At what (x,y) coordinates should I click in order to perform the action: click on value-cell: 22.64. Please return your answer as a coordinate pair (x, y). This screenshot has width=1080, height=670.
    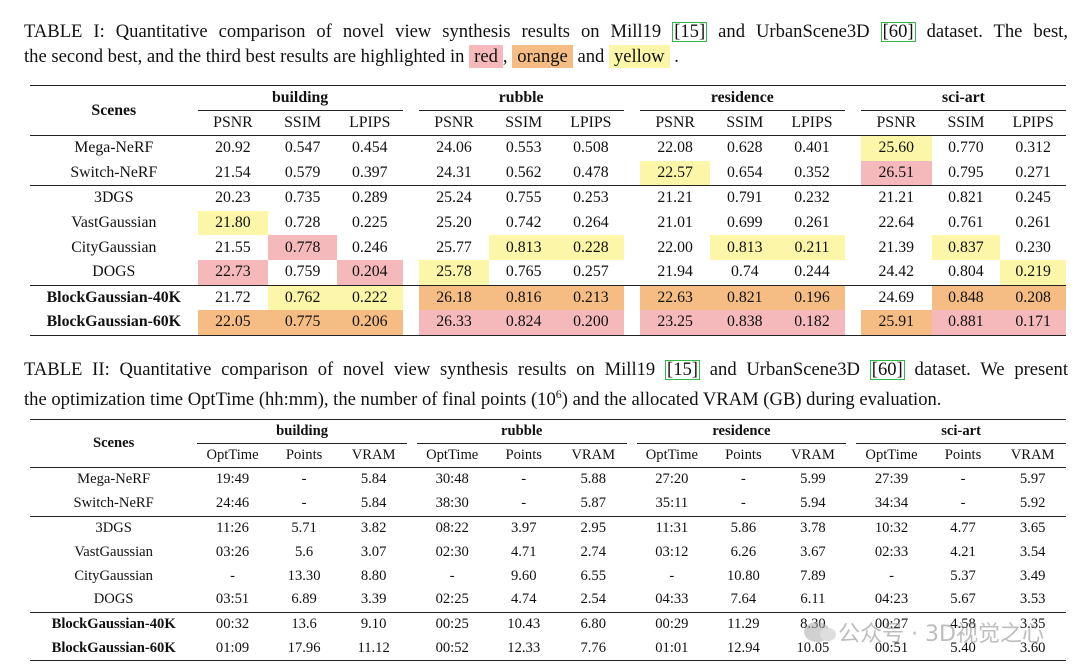
    Looking at the image, I should click on (896, 223).